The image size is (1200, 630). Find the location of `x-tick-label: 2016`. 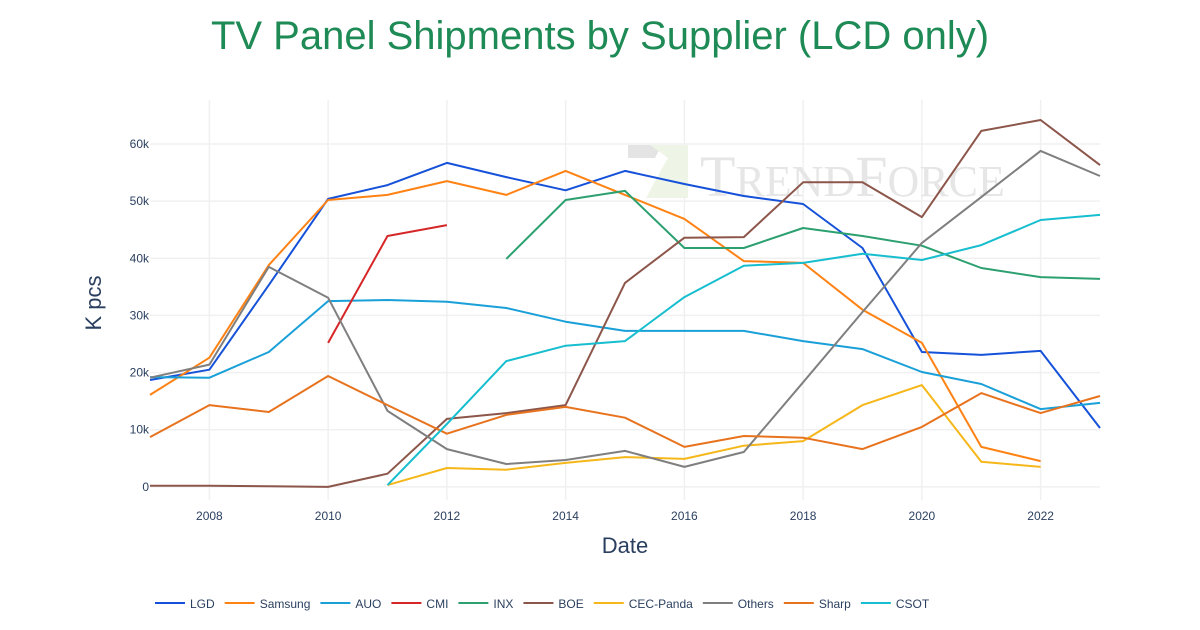

x-tick-label: 2016 is located at coordinates (684, 516).